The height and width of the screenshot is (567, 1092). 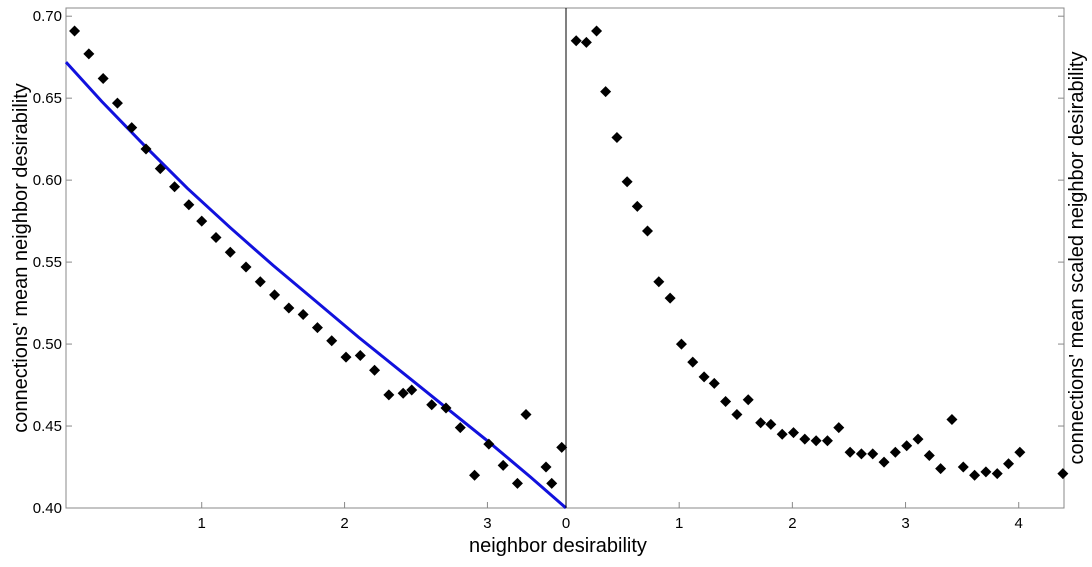 What do you see at coordinates (202, 523) in the screenshot?
I see `left-x-tick-label: 1` at bounding box center [202, 523].